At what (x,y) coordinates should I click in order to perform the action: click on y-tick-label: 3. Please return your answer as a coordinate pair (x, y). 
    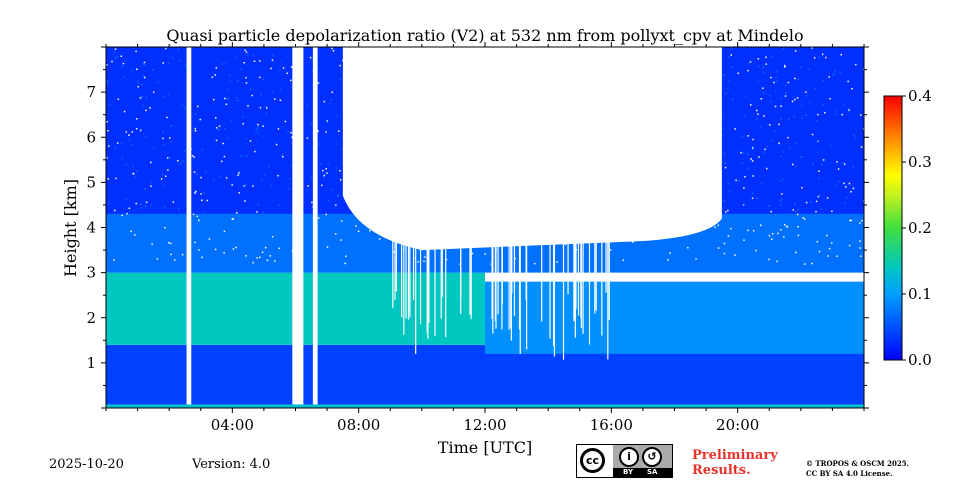
    Looking at the image, I should click on (91, 273).